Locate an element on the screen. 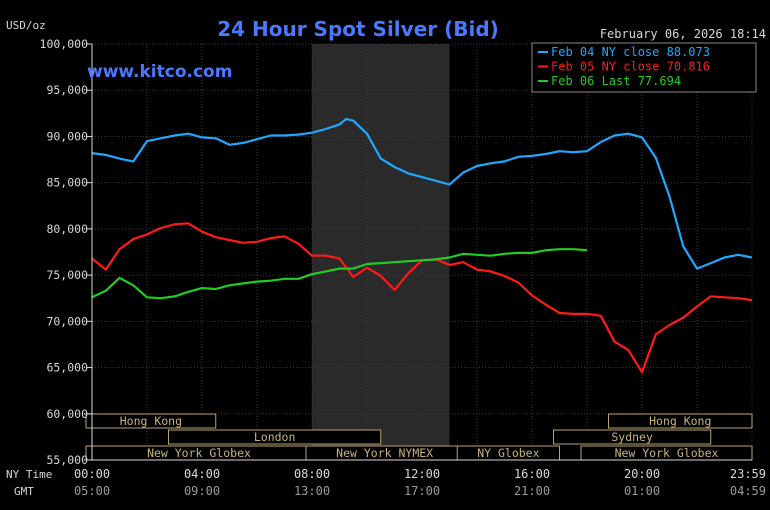 The height and width of the screenshot is (510, 770). x-tick-label: 04:00 is located at coordinates (202, 474).